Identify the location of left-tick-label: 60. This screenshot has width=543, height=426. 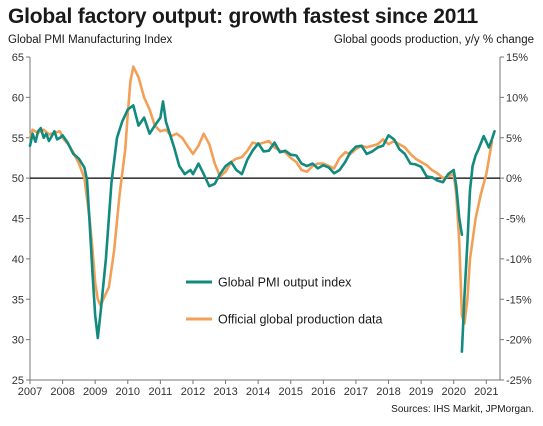
(18, 98).